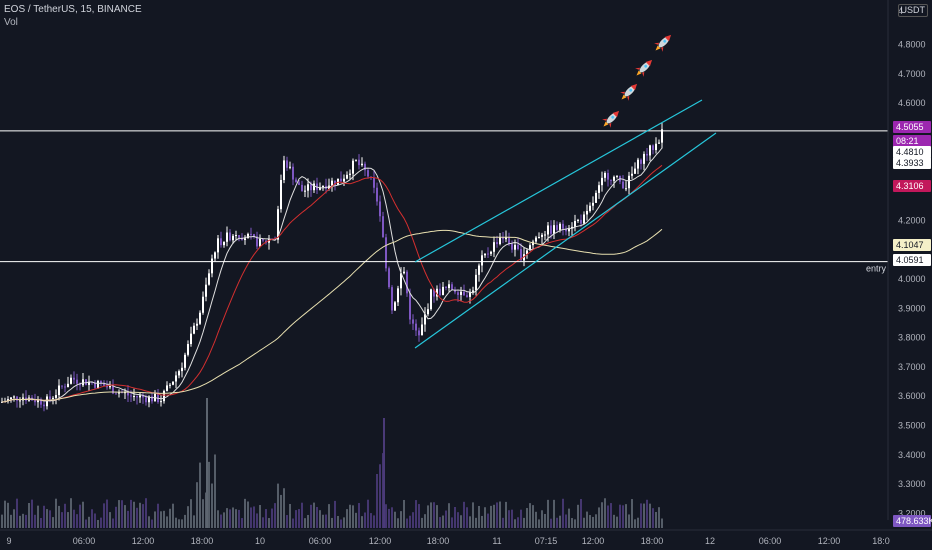 The image size is (932, 550). Describe the element at coordinates (912, 45) in the screenshot. I see `y-tick-label: 4.8000` at that location.